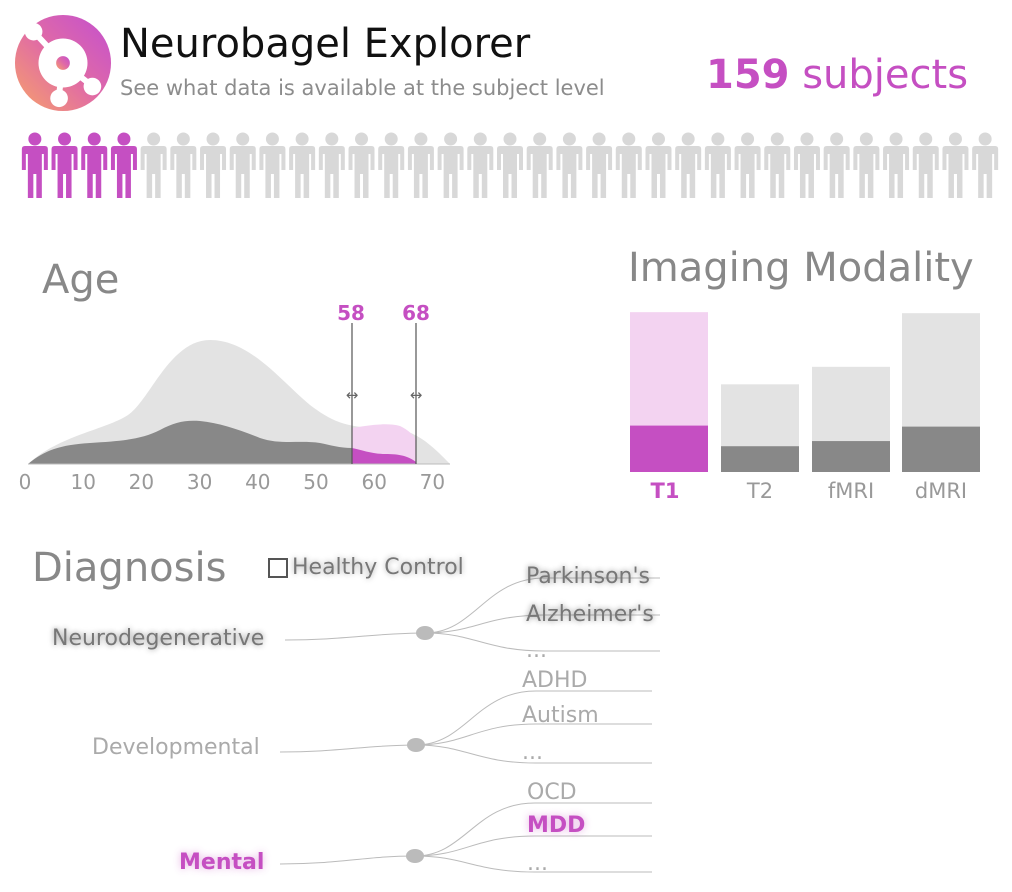 The height and width of the screenshot is (892, 1012). I want to click on healthy-control-checkbox: Healthy Control, so click(366, 567).